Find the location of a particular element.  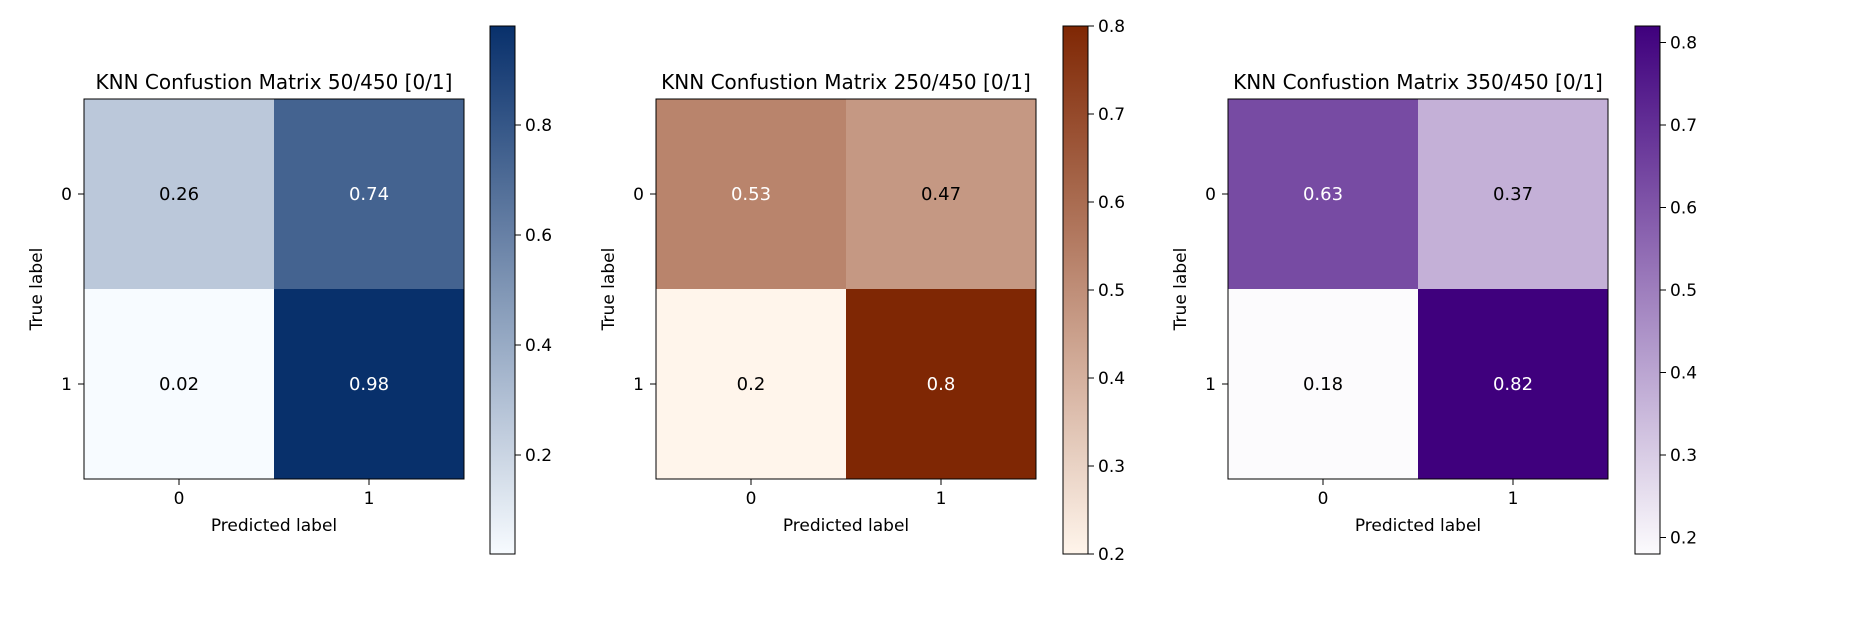

cell-value-label: 0.63 is located at coordinates (1323, 194).